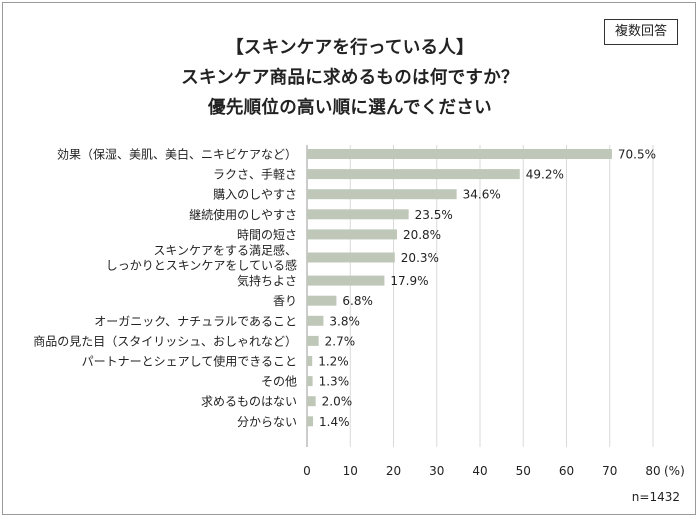  What do you see at coordinates (409, 281) in the screenshot?
I see `value-label: 17.9%` at bounding box center [409, 281].